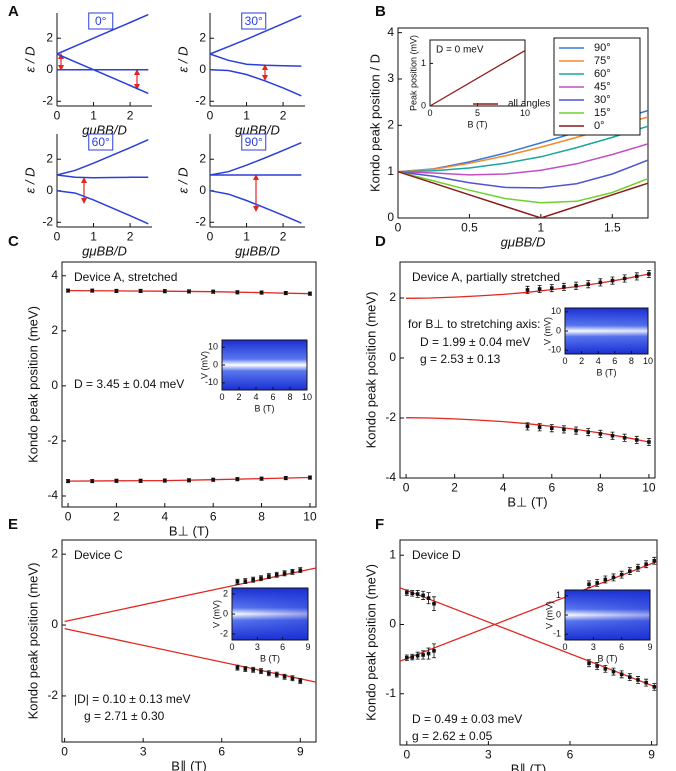  What do you see at coordinates (189, 384) in the screenshot?
I see `plot-frame` at bounding box center [189, 384].